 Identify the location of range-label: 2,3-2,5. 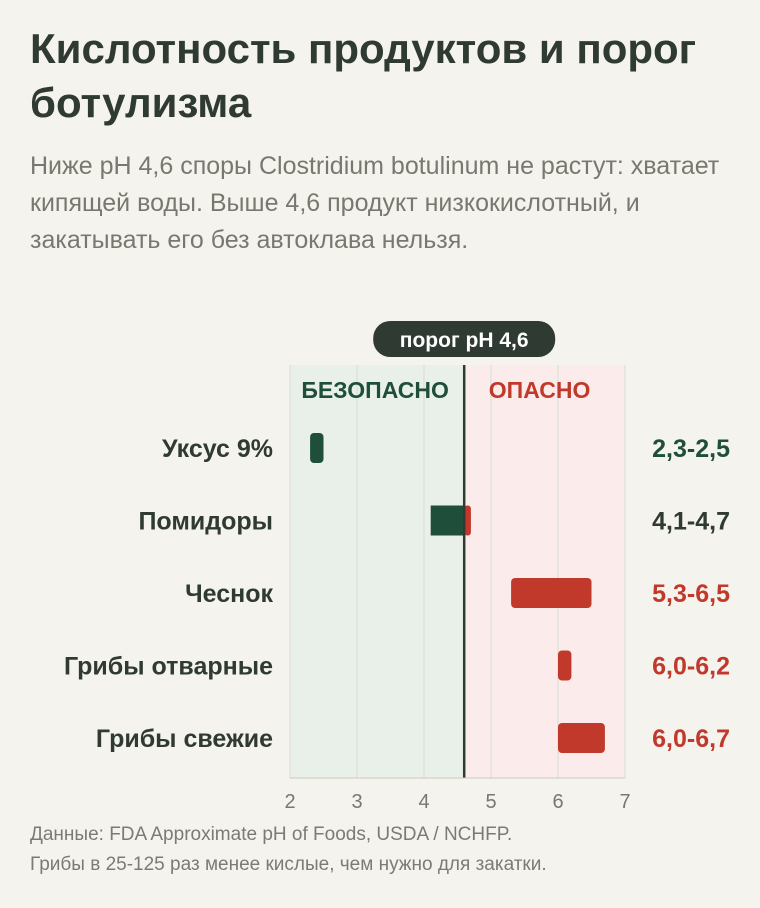
(691, 449).